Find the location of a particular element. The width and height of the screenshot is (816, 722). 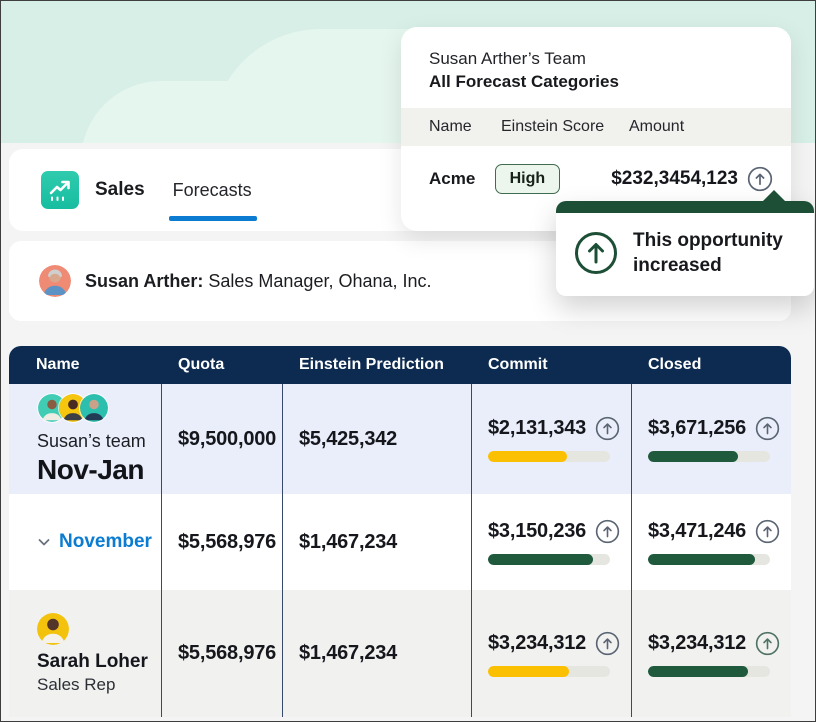

quota-value: $9,500,000 is located at coordinates (227, 438).